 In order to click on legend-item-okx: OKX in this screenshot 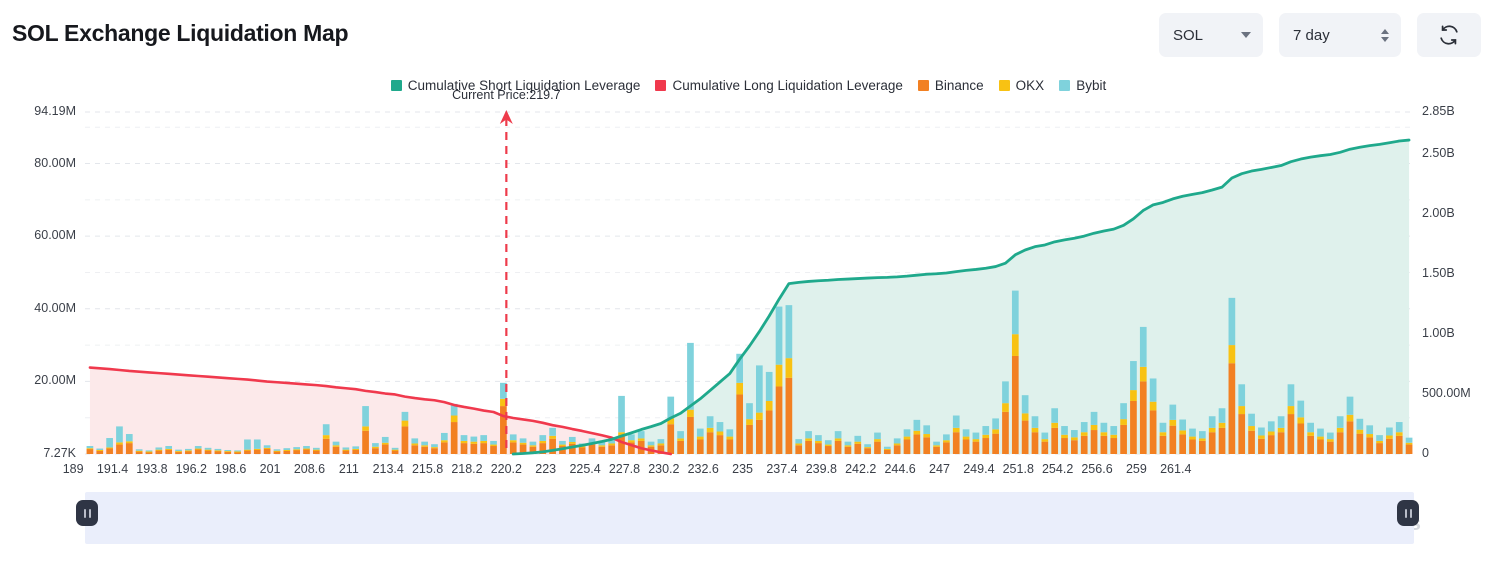, I will do `click(1021, 85)`.